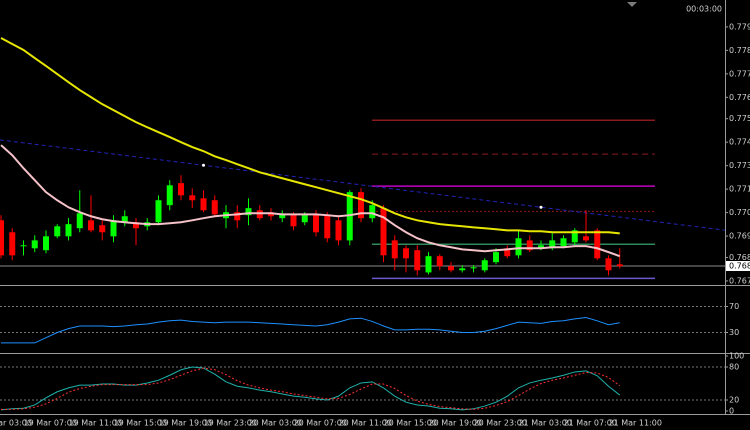 The image size is (750, 430). Describe the element at coordinates (739, 26) in the screenshot. I see `y-tick-label: 0.7795` at that location.